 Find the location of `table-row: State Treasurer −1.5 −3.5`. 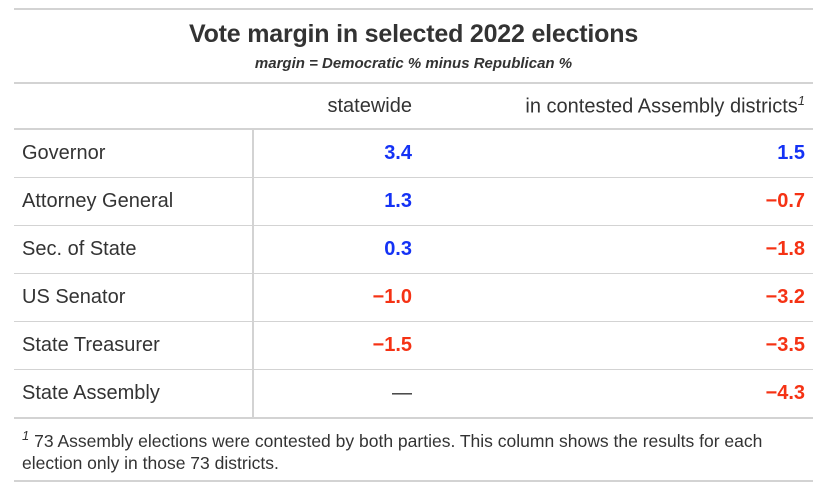

table-row: State Treasurer −1.5 −3.5 is located at coordinates (413, 345).